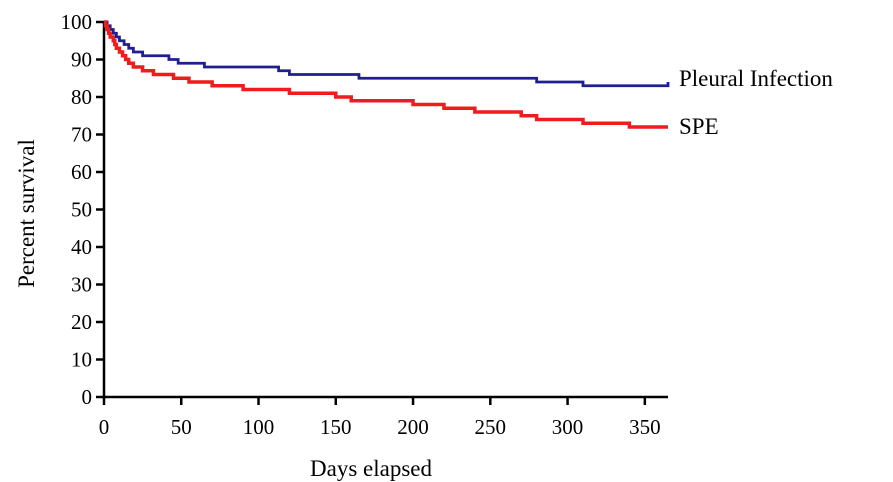  I want to click on x-tick-label: 350, so click(645, 427).